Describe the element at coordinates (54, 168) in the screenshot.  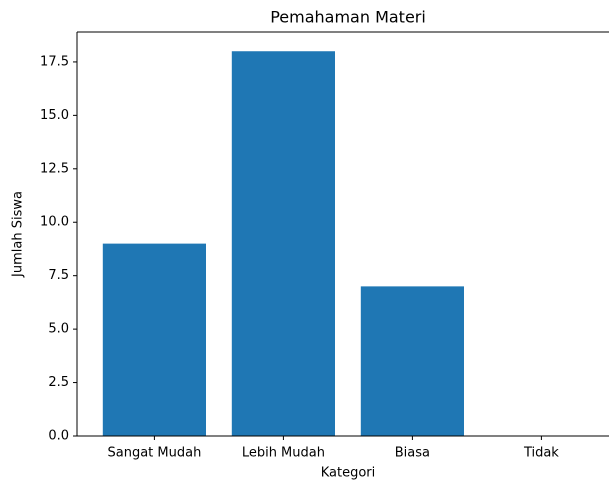
I see `y-tick-label: 12.5` at that location.